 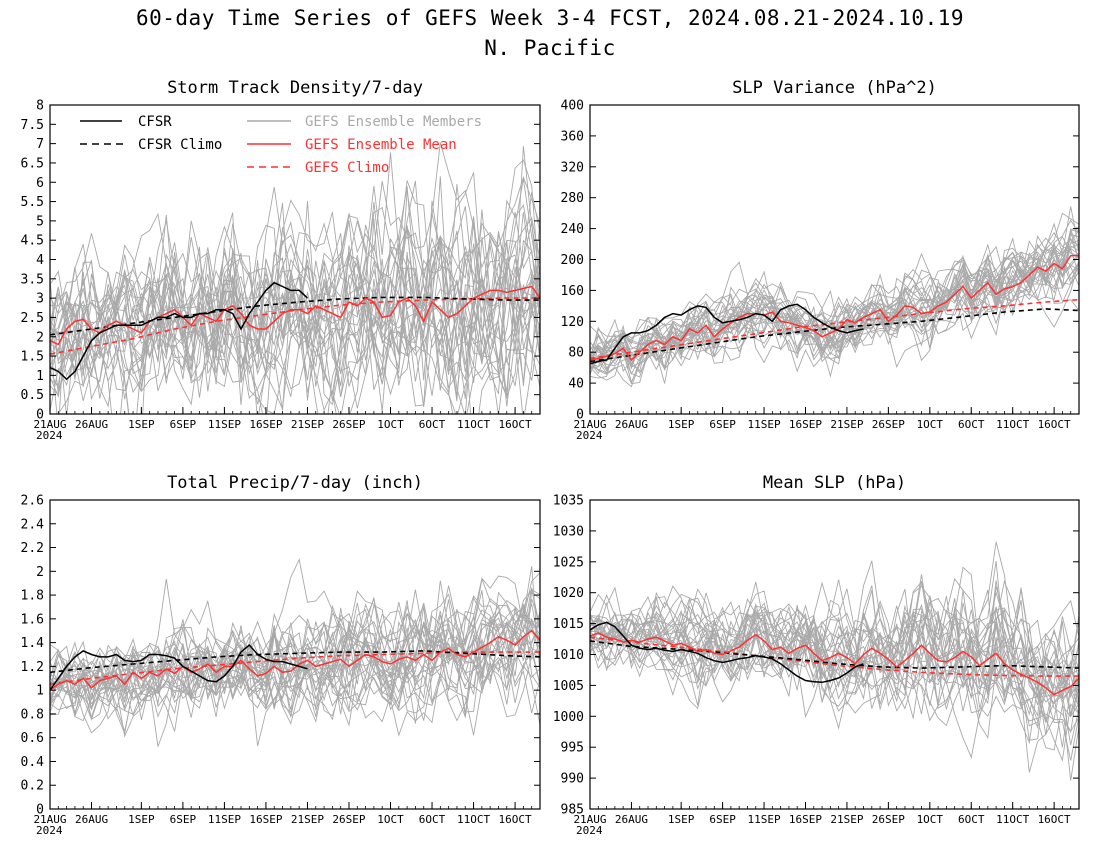 What do you see at coordinates (473, 819) in the screenshot?
I see `total-precip-xtick-label: 11OCT` at bounding box center [473, 819].